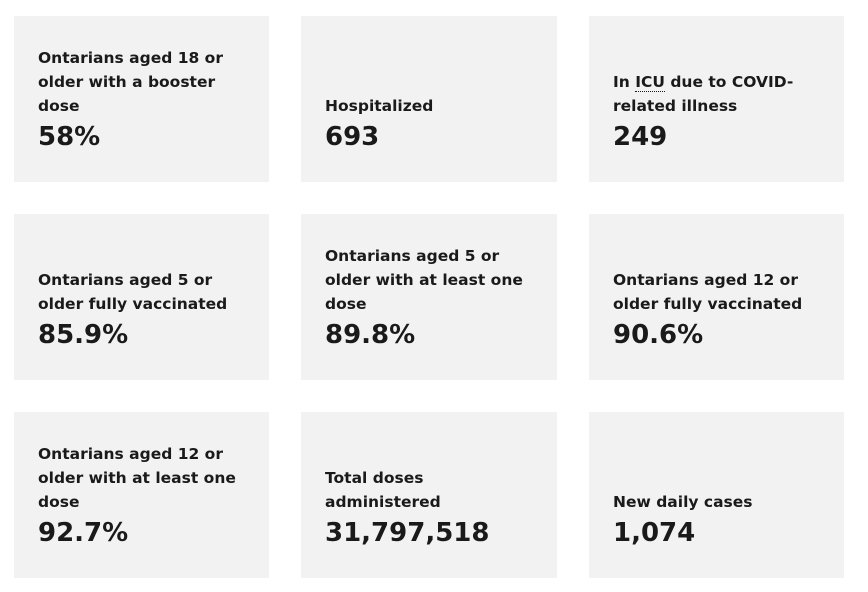 This screenshot has width=868, height=592. What do you see at coordinates (407, 533) in the screenshot?
I see `stat-value: 31,797,518` at bounding box center [407, 533].